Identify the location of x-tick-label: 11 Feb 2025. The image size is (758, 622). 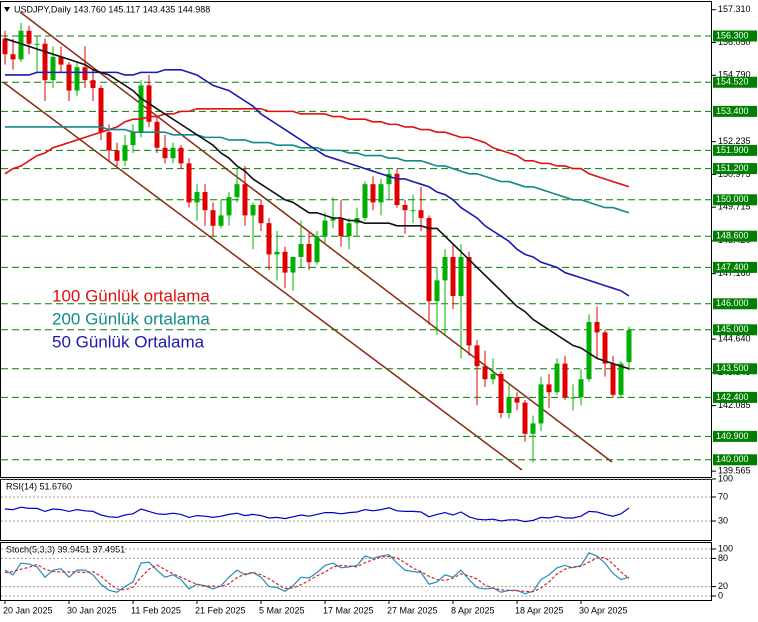
(156, 610).